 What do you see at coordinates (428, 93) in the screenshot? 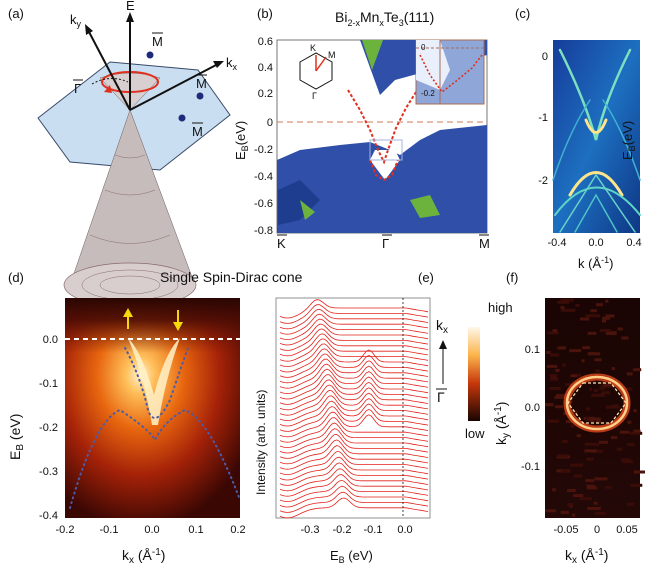
I see `zoom-inset-tick-1: -0.2` at bounding box center [428, 93].